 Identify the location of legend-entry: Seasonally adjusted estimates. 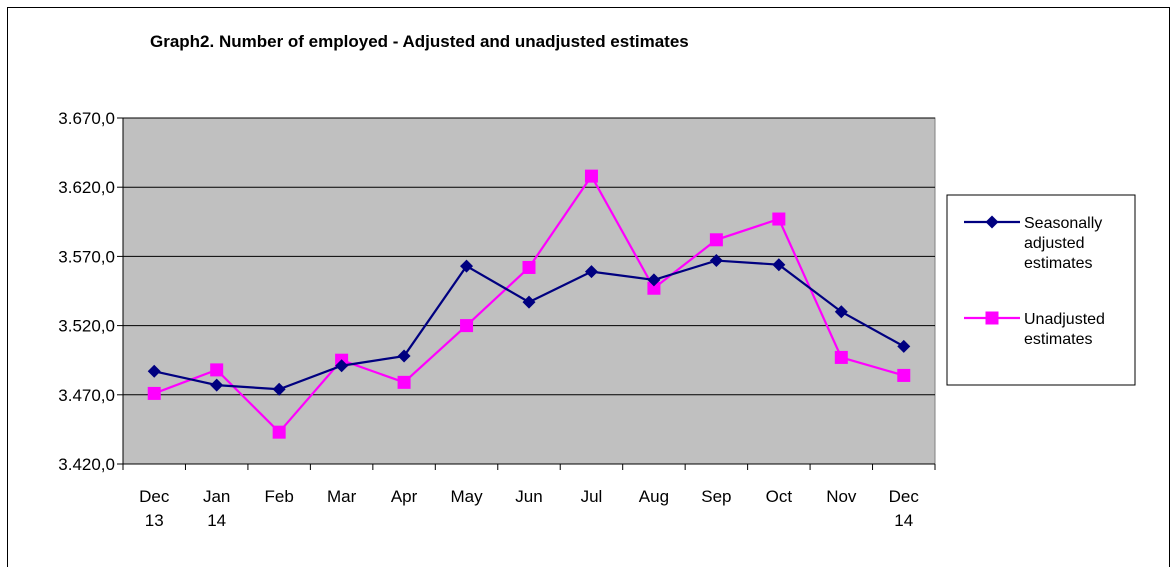
(1033, 243).